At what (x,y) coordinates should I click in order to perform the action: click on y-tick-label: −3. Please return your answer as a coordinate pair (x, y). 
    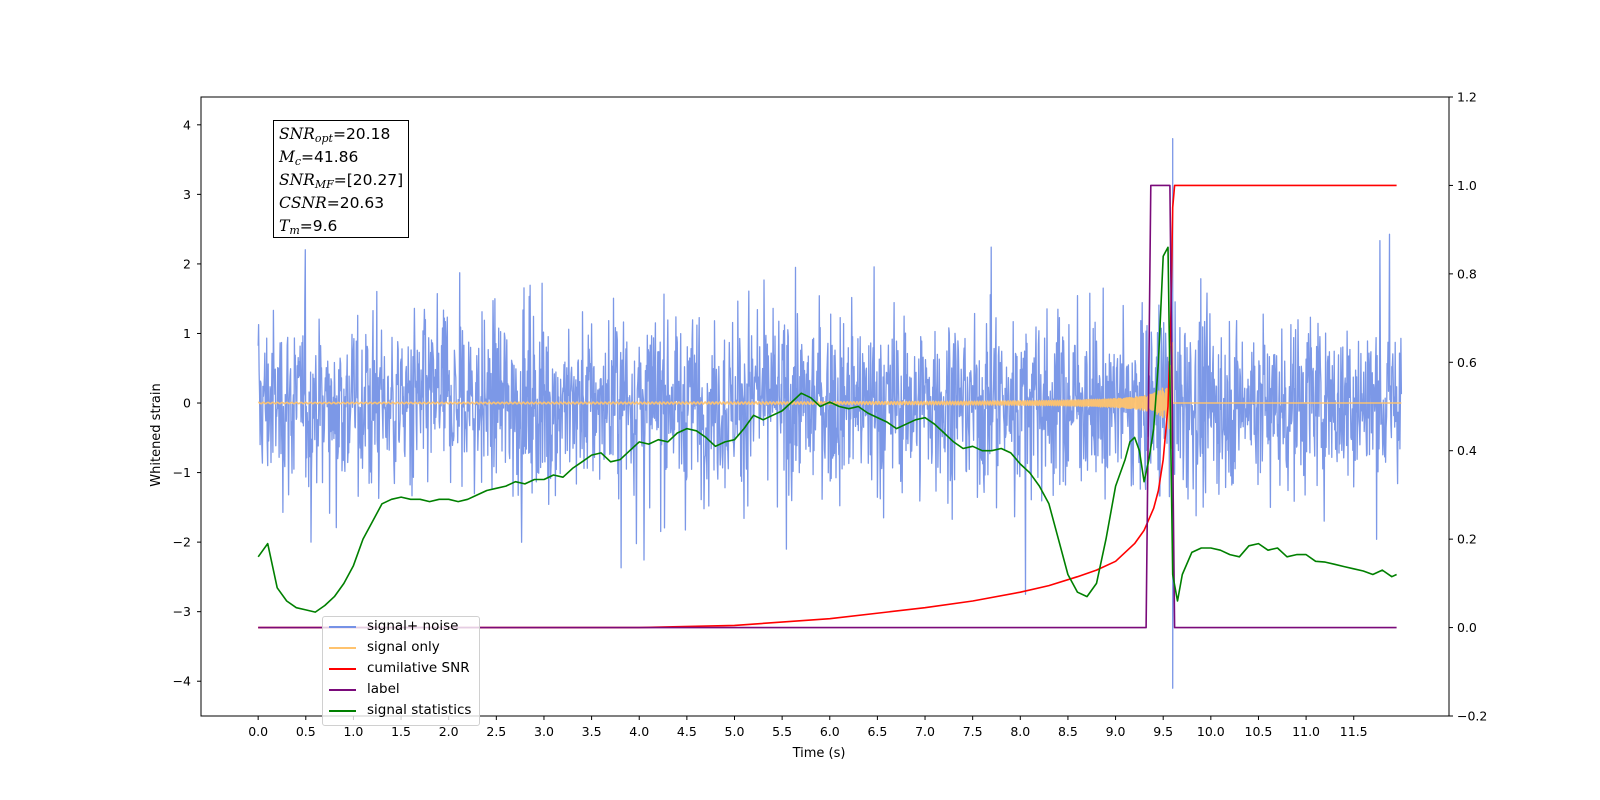
    Looking at the image, I should click on (182, 611).